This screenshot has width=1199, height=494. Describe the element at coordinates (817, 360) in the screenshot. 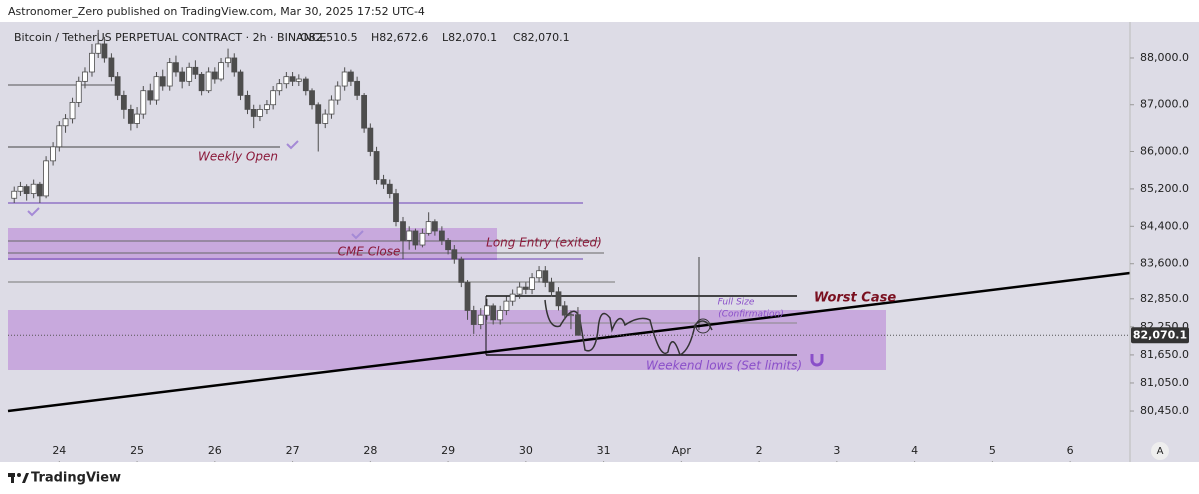

I see `magnet-icon` at that location.